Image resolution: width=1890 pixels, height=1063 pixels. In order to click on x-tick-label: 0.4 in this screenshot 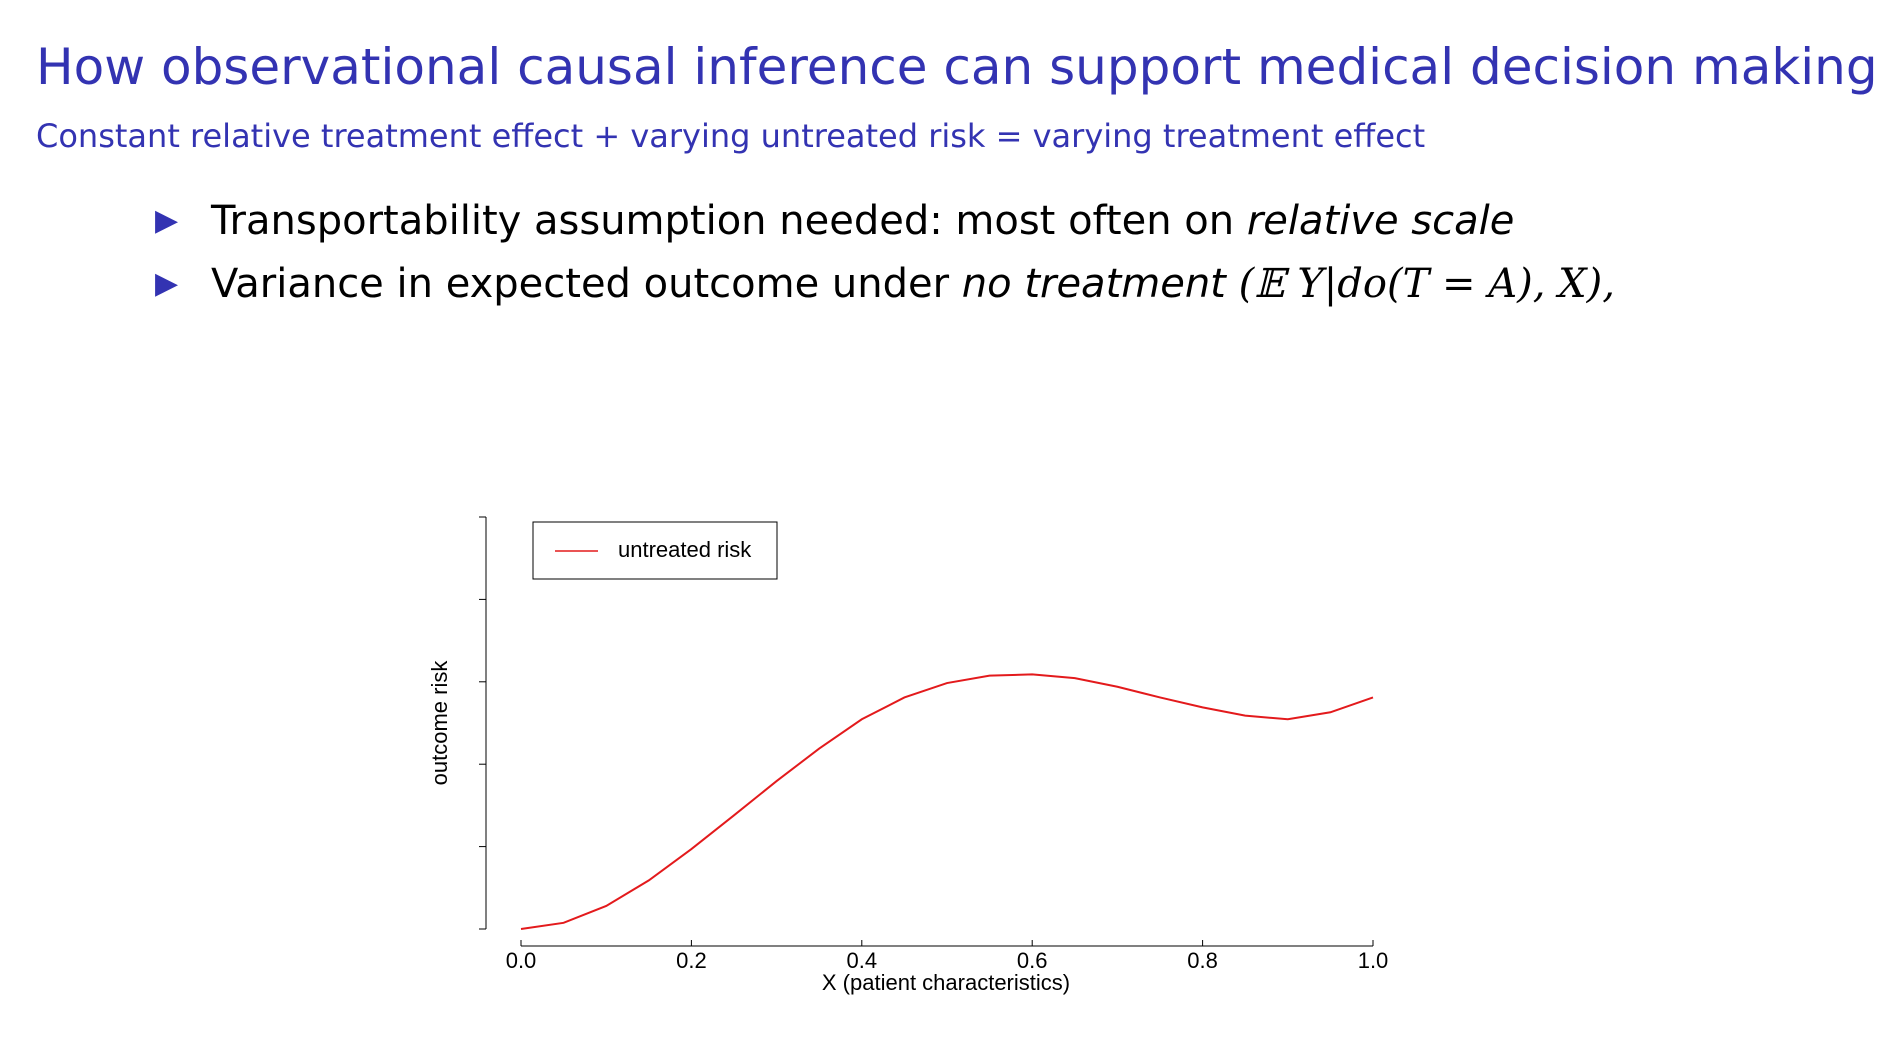, I will do `click(862, 960)`.